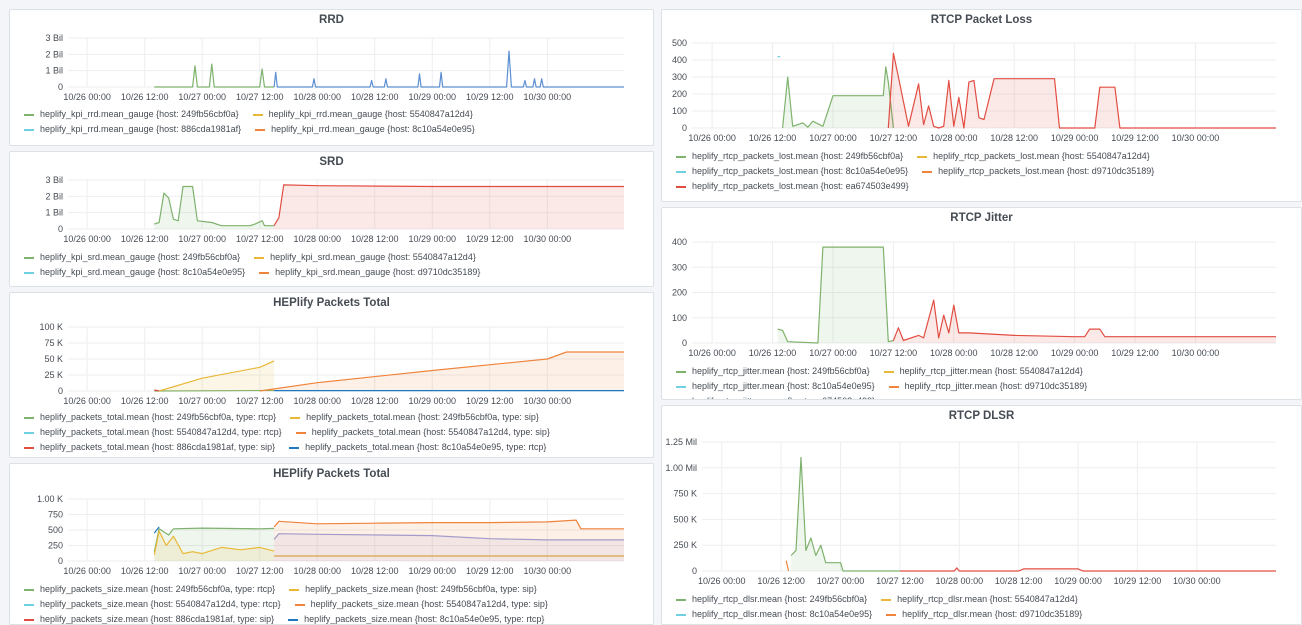 The height and width of the screenshot is (625, 1302). Describe the element at coordinates (331, 162) in the screenshot. I see `panel-title: SRD` at that location.